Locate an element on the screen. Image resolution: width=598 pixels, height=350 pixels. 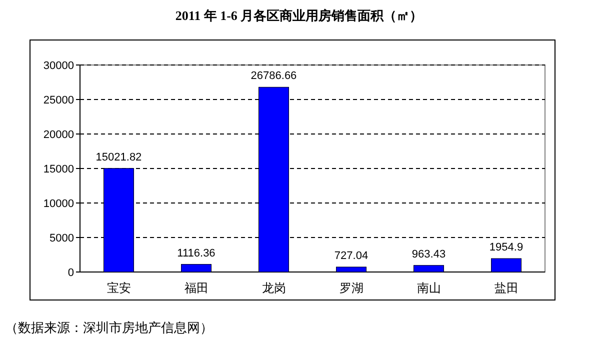
y-tick-label: 30000 is located at coordinates (58, 66).